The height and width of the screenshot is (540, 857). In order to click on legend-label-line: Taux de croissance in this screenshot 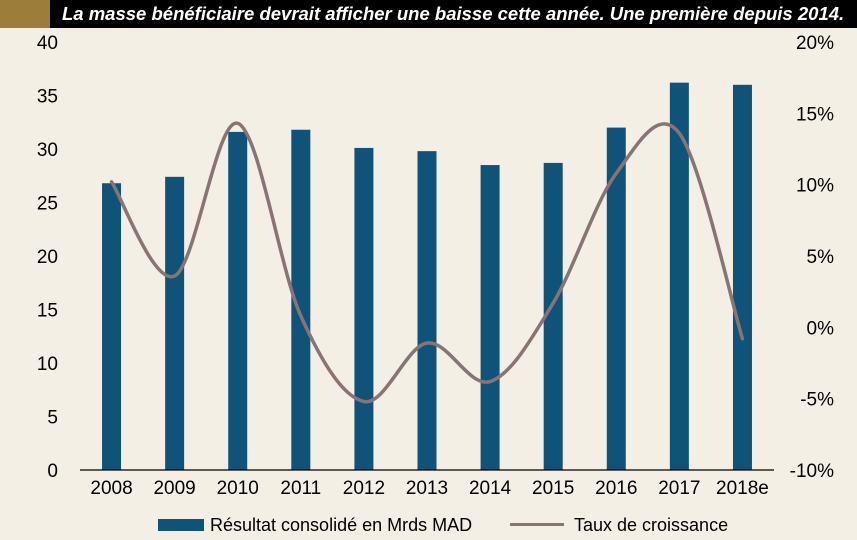, I will do `click(651, 525)`.